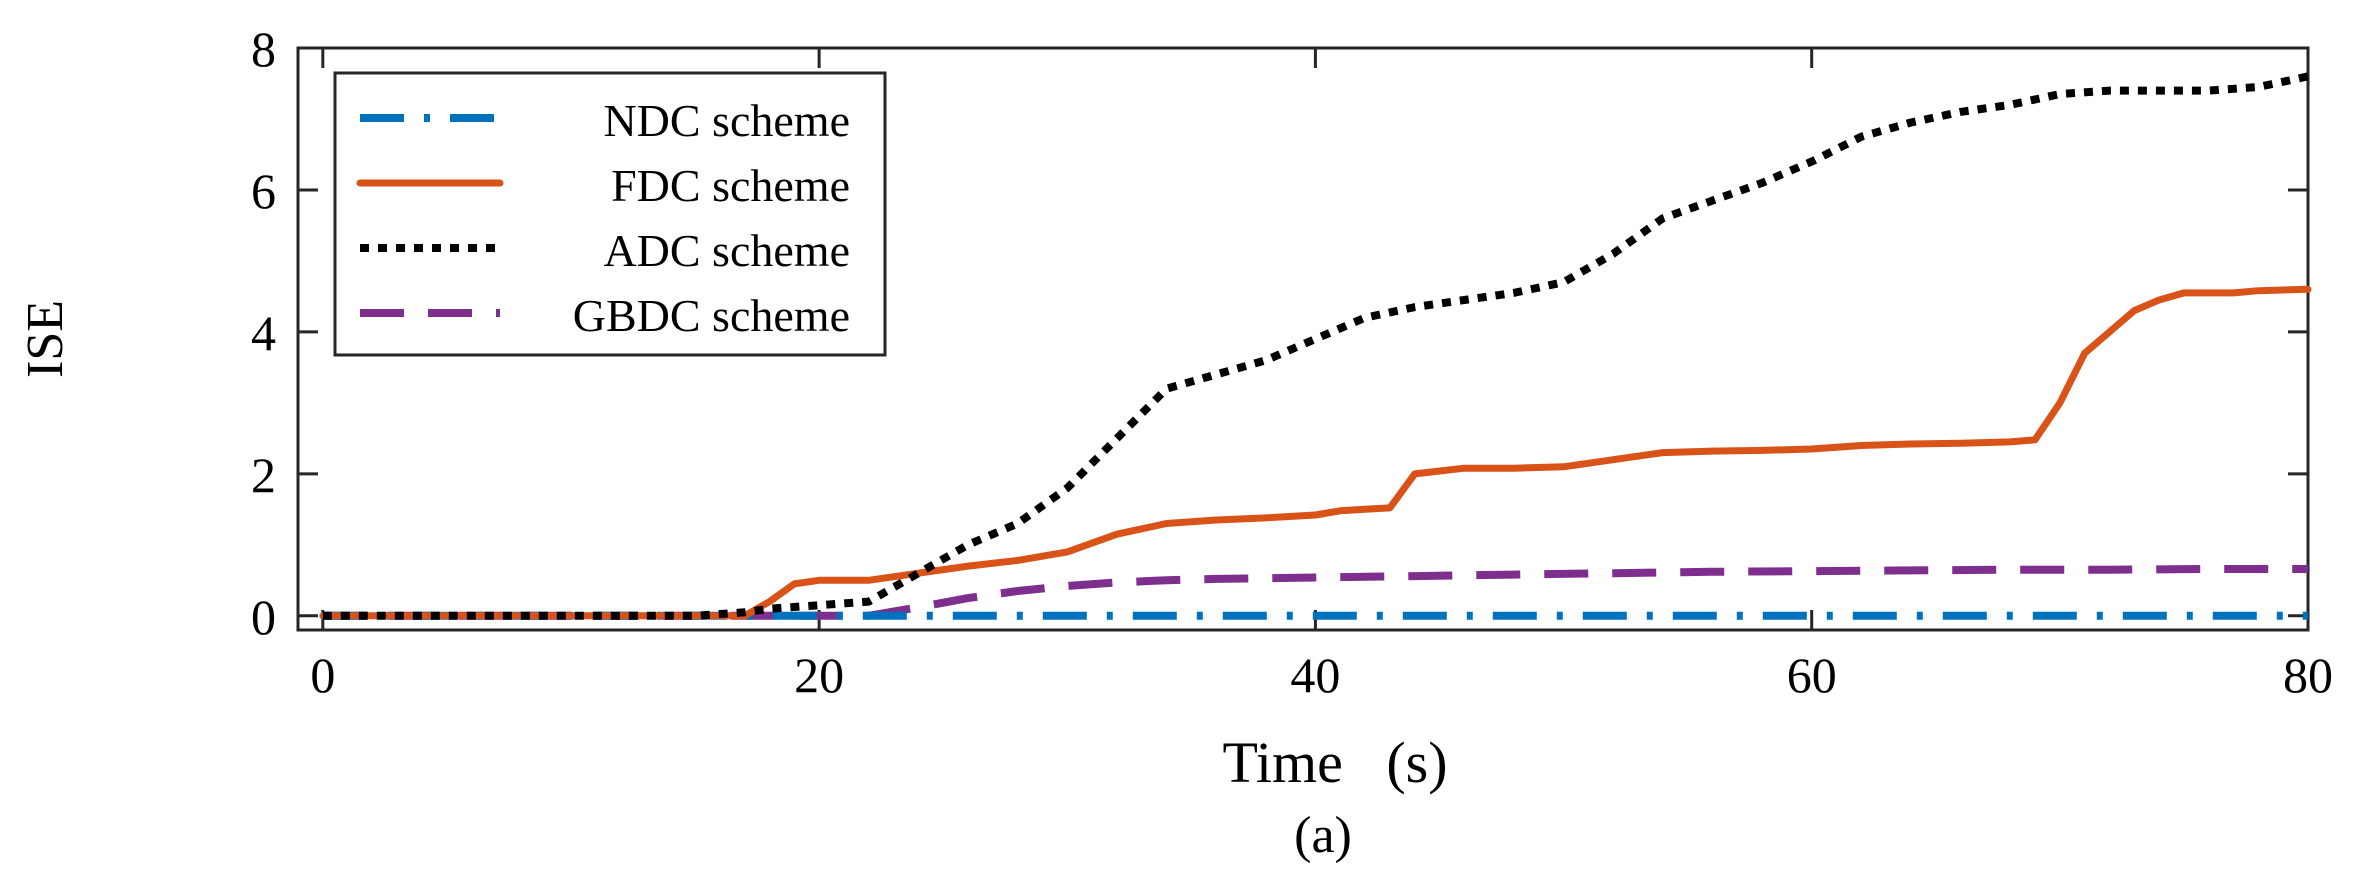 The image size is (2355, 890). Describe the element at coordinates (45, 339) in the screenshot. I see `y-axis-label: ISE` at that location.